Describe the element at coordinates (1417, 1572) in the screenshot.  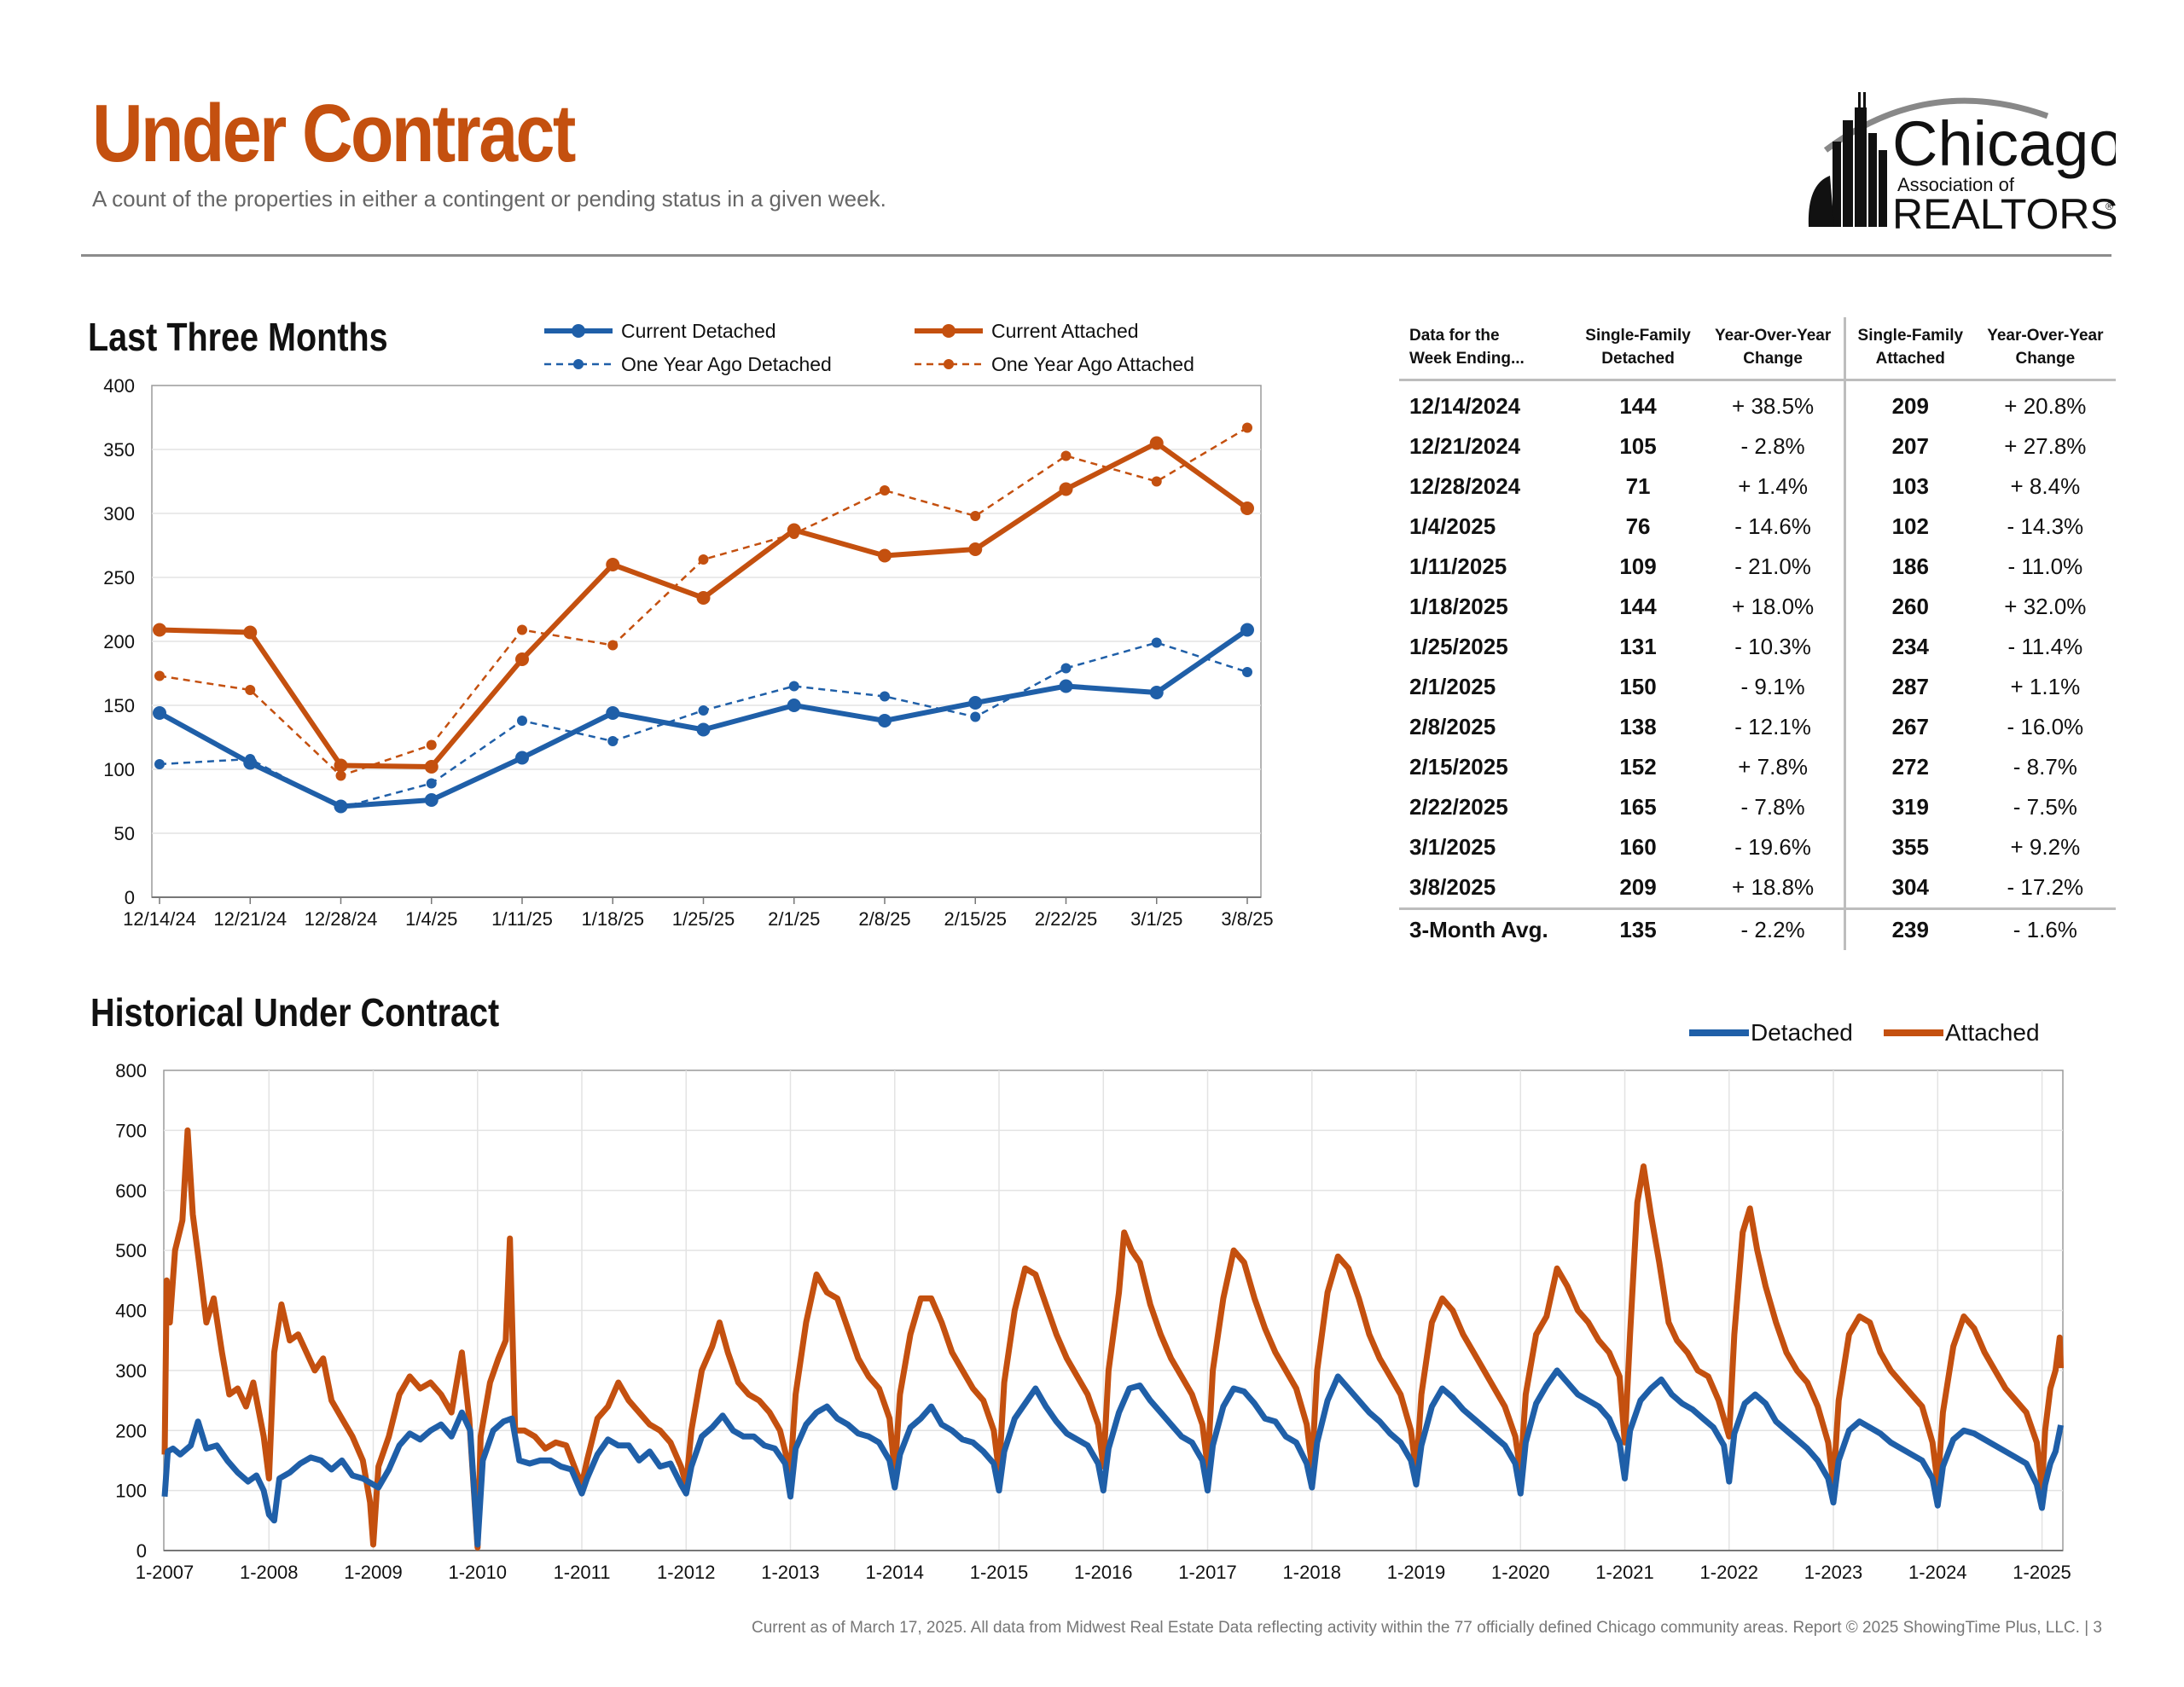
I see `x-tick-label: 1-2019` at that location.